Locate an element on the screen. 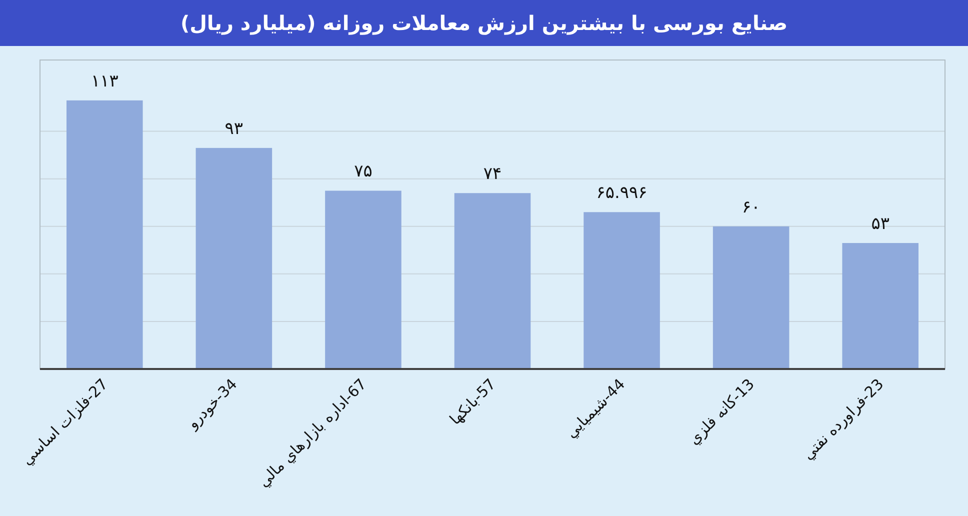 Image resolution: width=968 pixels, height=516 pixels. x-tick-label: 67-اداره بازارهاي مالي is located at coordinates (312, 433).